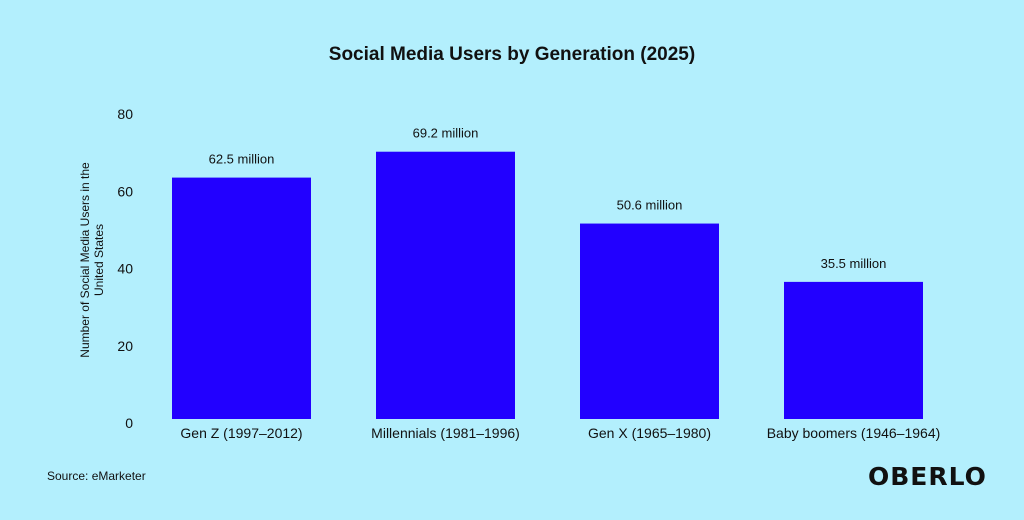 The width and height of the screenshot is (1024, 520). Describe the element at coordinates (125, 346) in the screenshot. I see `y-tick-label: 20` at that location.